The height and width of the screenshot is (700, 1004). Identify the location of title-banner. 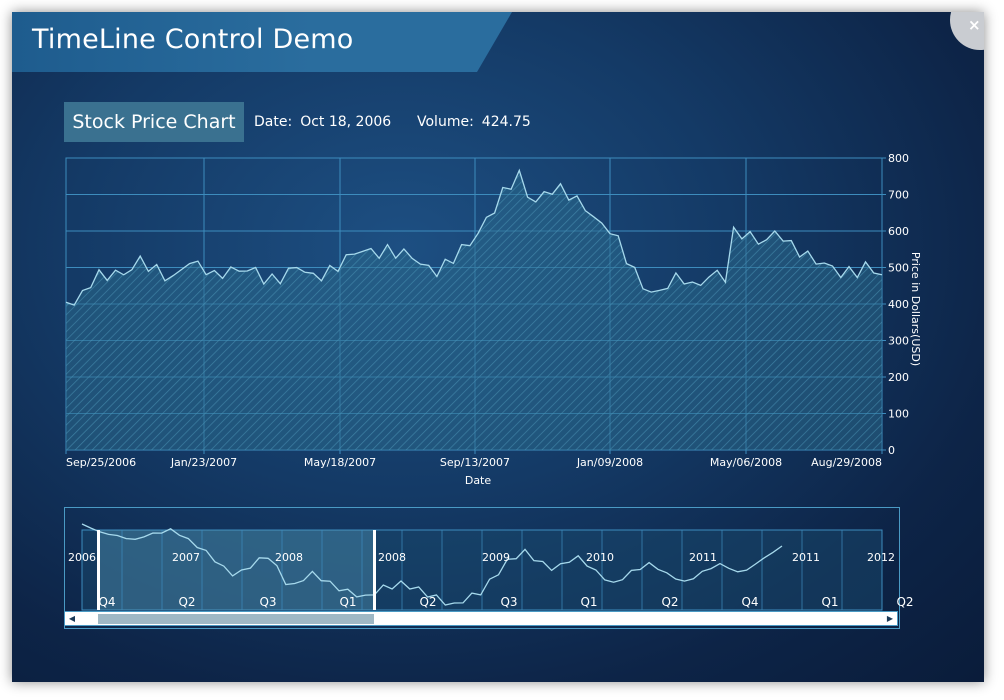
(262, 42).